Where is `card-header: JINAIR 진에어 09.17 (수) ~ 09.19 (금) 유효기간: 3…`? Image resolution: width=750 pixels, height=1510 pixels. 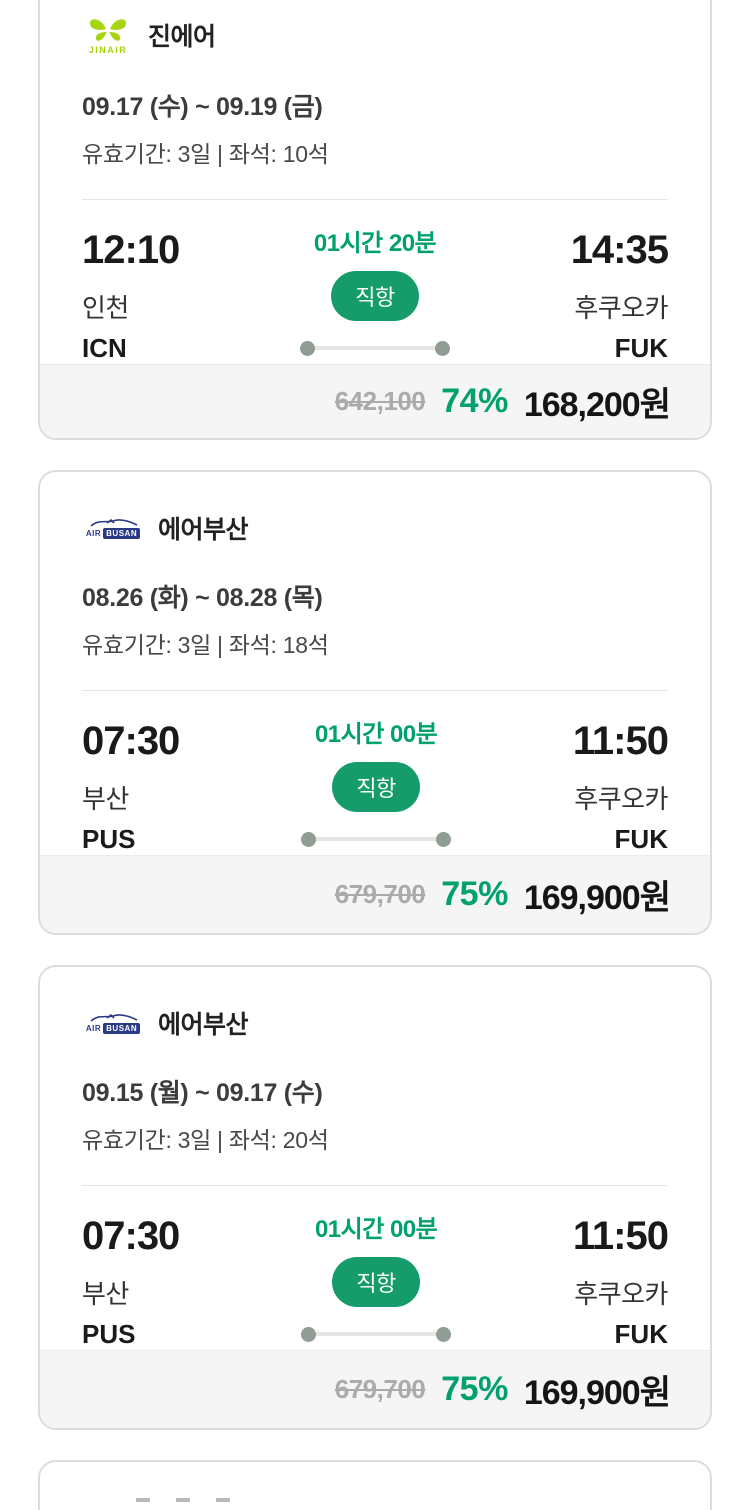 card-header: JINAIR 진에어 09.17 (수) ~ 09.19 (금) 유효기간: 3… is located at coordinates (375, 84).